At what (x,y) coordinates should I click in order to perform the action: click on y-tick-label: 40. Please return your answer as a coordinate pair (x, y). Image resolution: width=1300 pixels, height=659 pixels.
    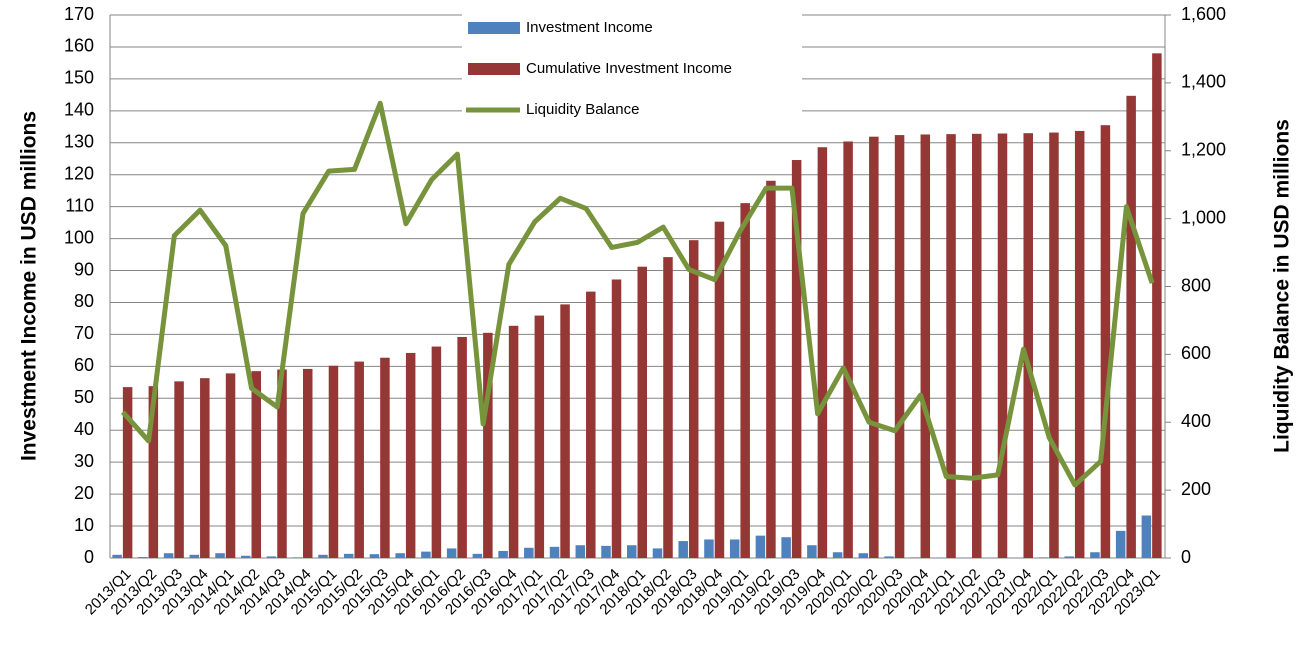
    Looking at the image, I should click on (84, 429).